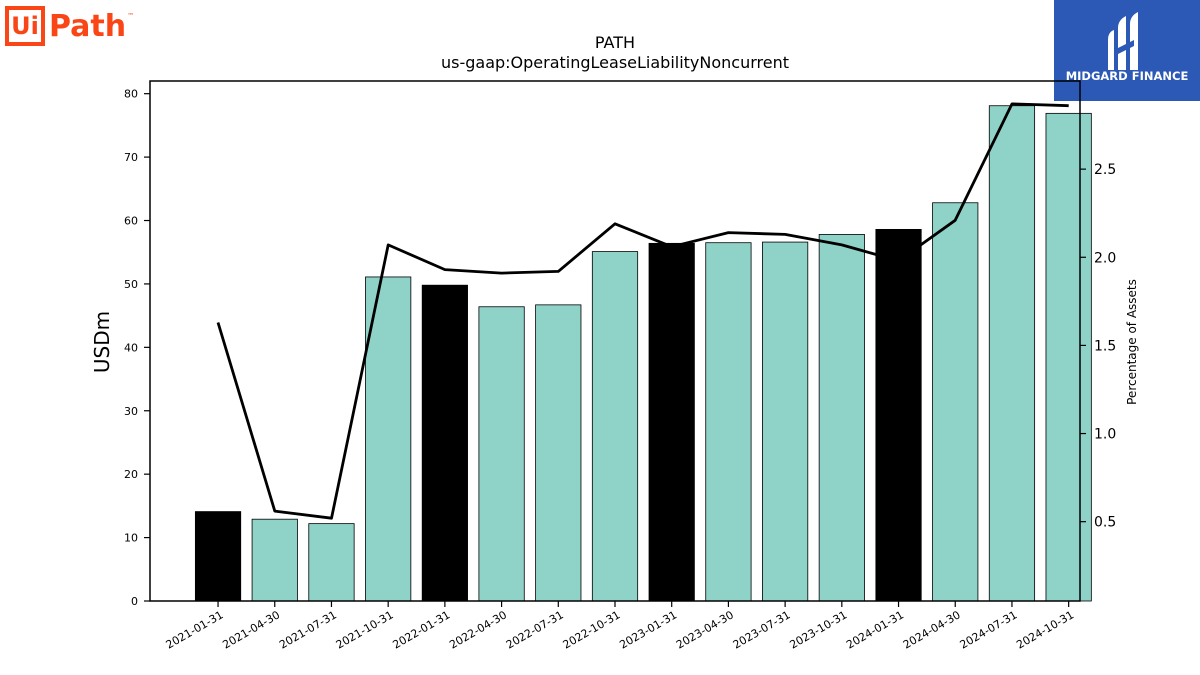  I want to click on y2-tick-label: 0.5, so click(1105, 523).